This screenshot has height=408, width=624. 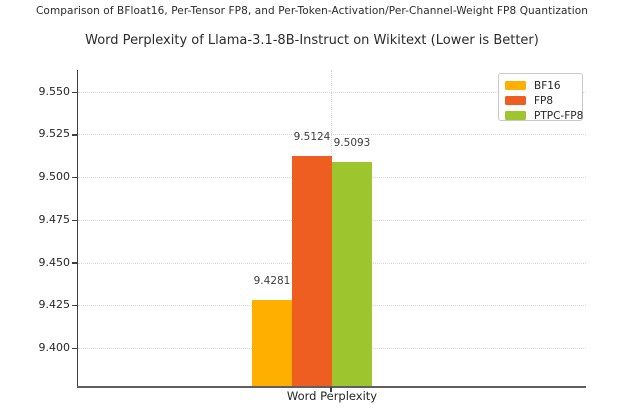 I want to click on bar-fp8, so click(x=312, y=271).